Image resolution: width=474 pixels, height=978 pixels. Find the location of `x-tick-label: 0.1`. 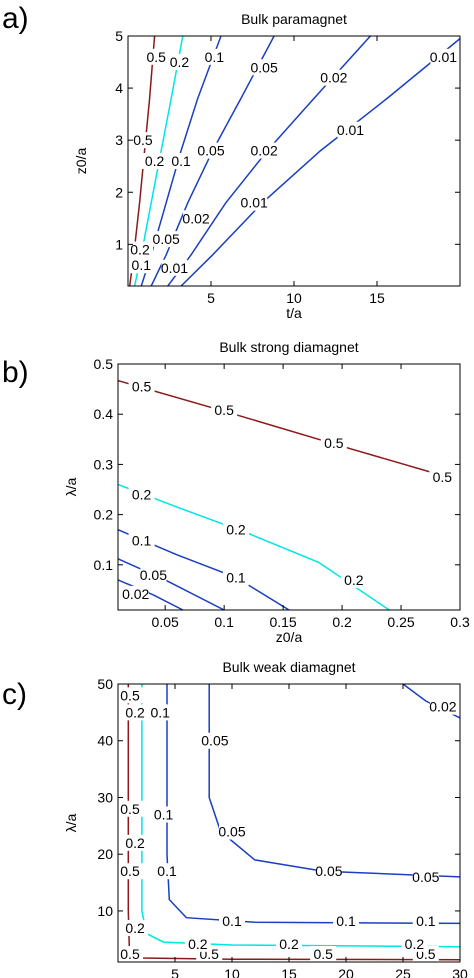

x-tick-label: 0.1 is located at coordinates (224, 622).